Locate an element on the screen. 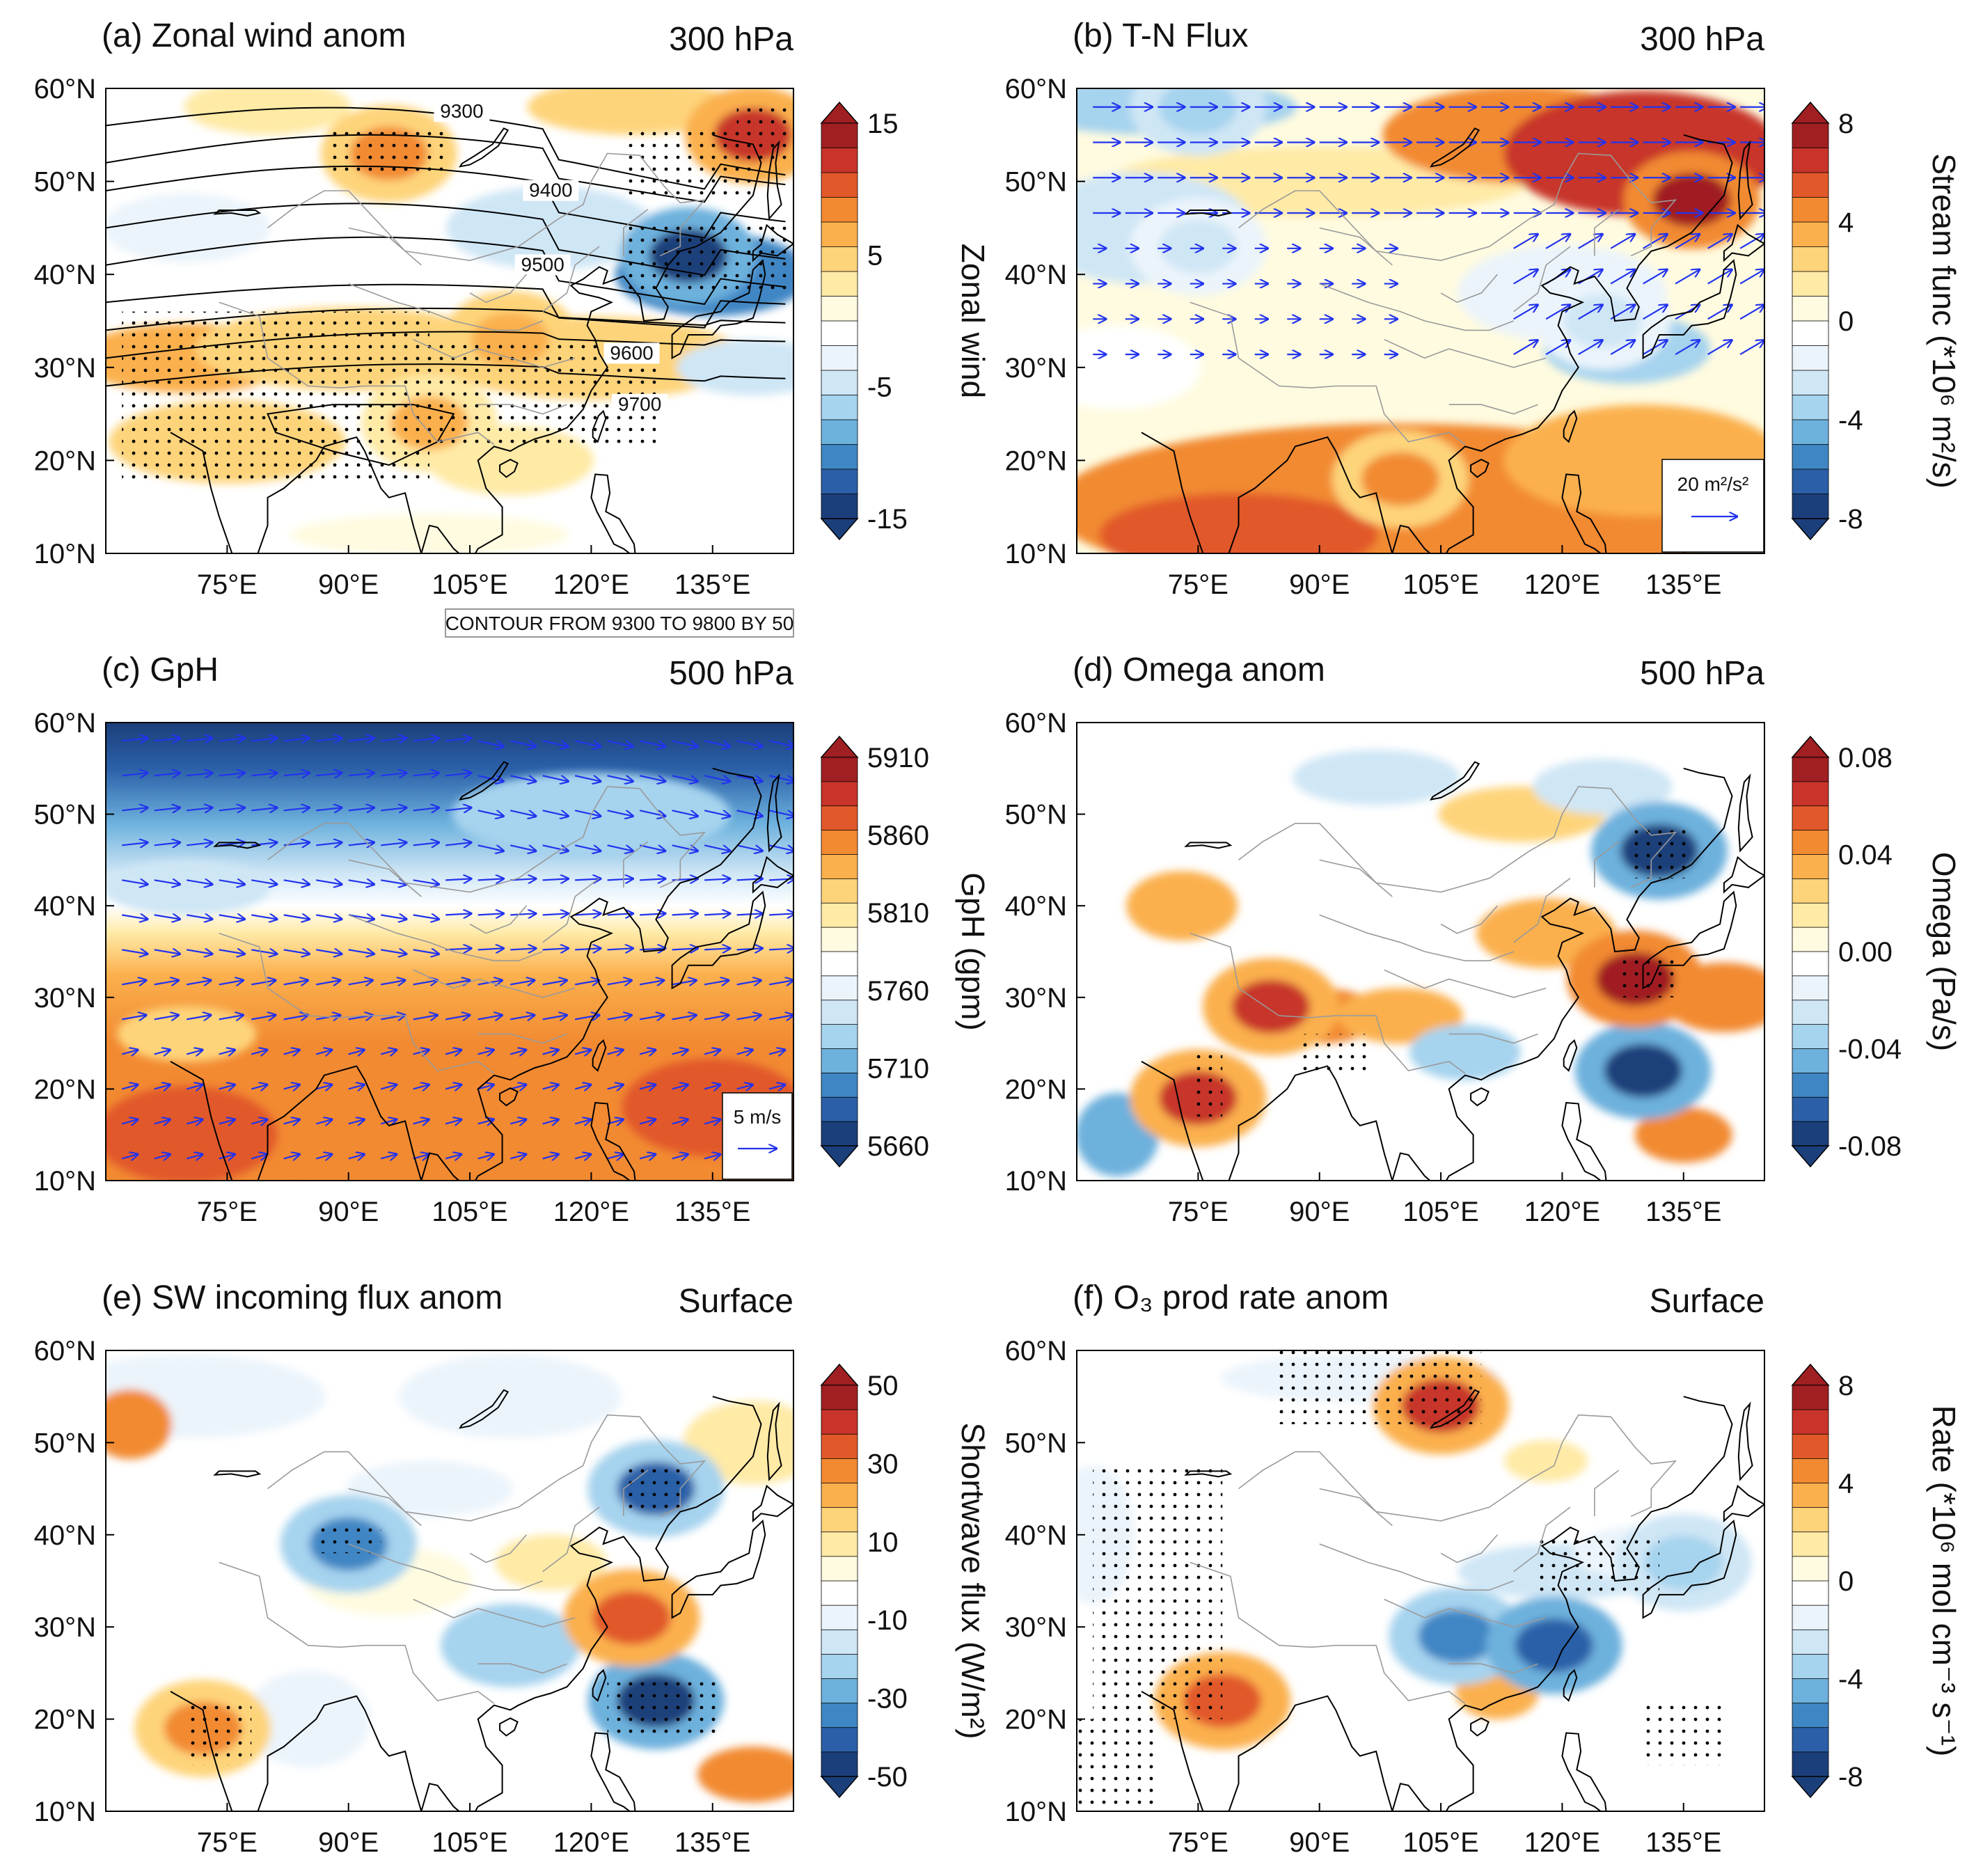 The width and height of the screenshot is (1967, 1876). map-frame is located at coordinates (1420, 1581).